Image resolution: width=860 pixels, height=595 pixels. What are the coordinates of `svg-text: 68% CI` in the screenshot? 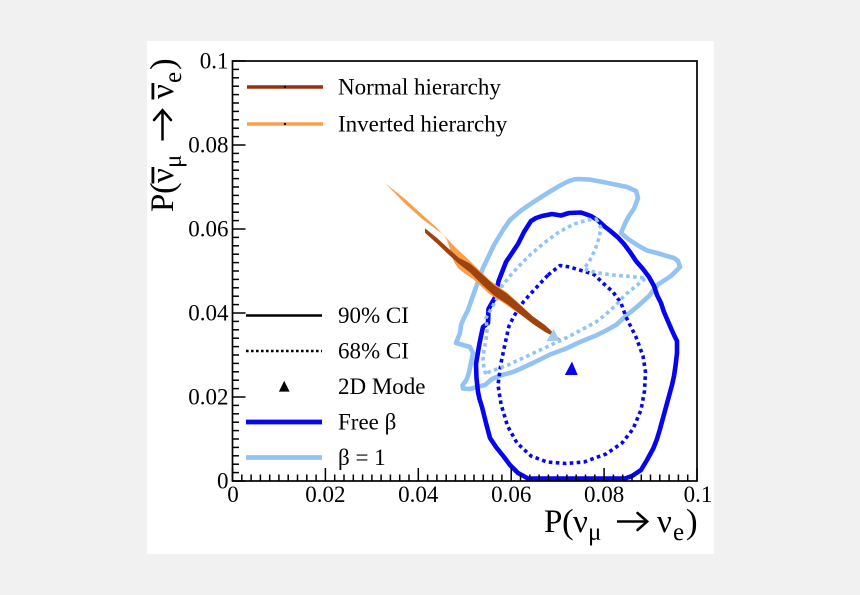 It's located at (373, 351).